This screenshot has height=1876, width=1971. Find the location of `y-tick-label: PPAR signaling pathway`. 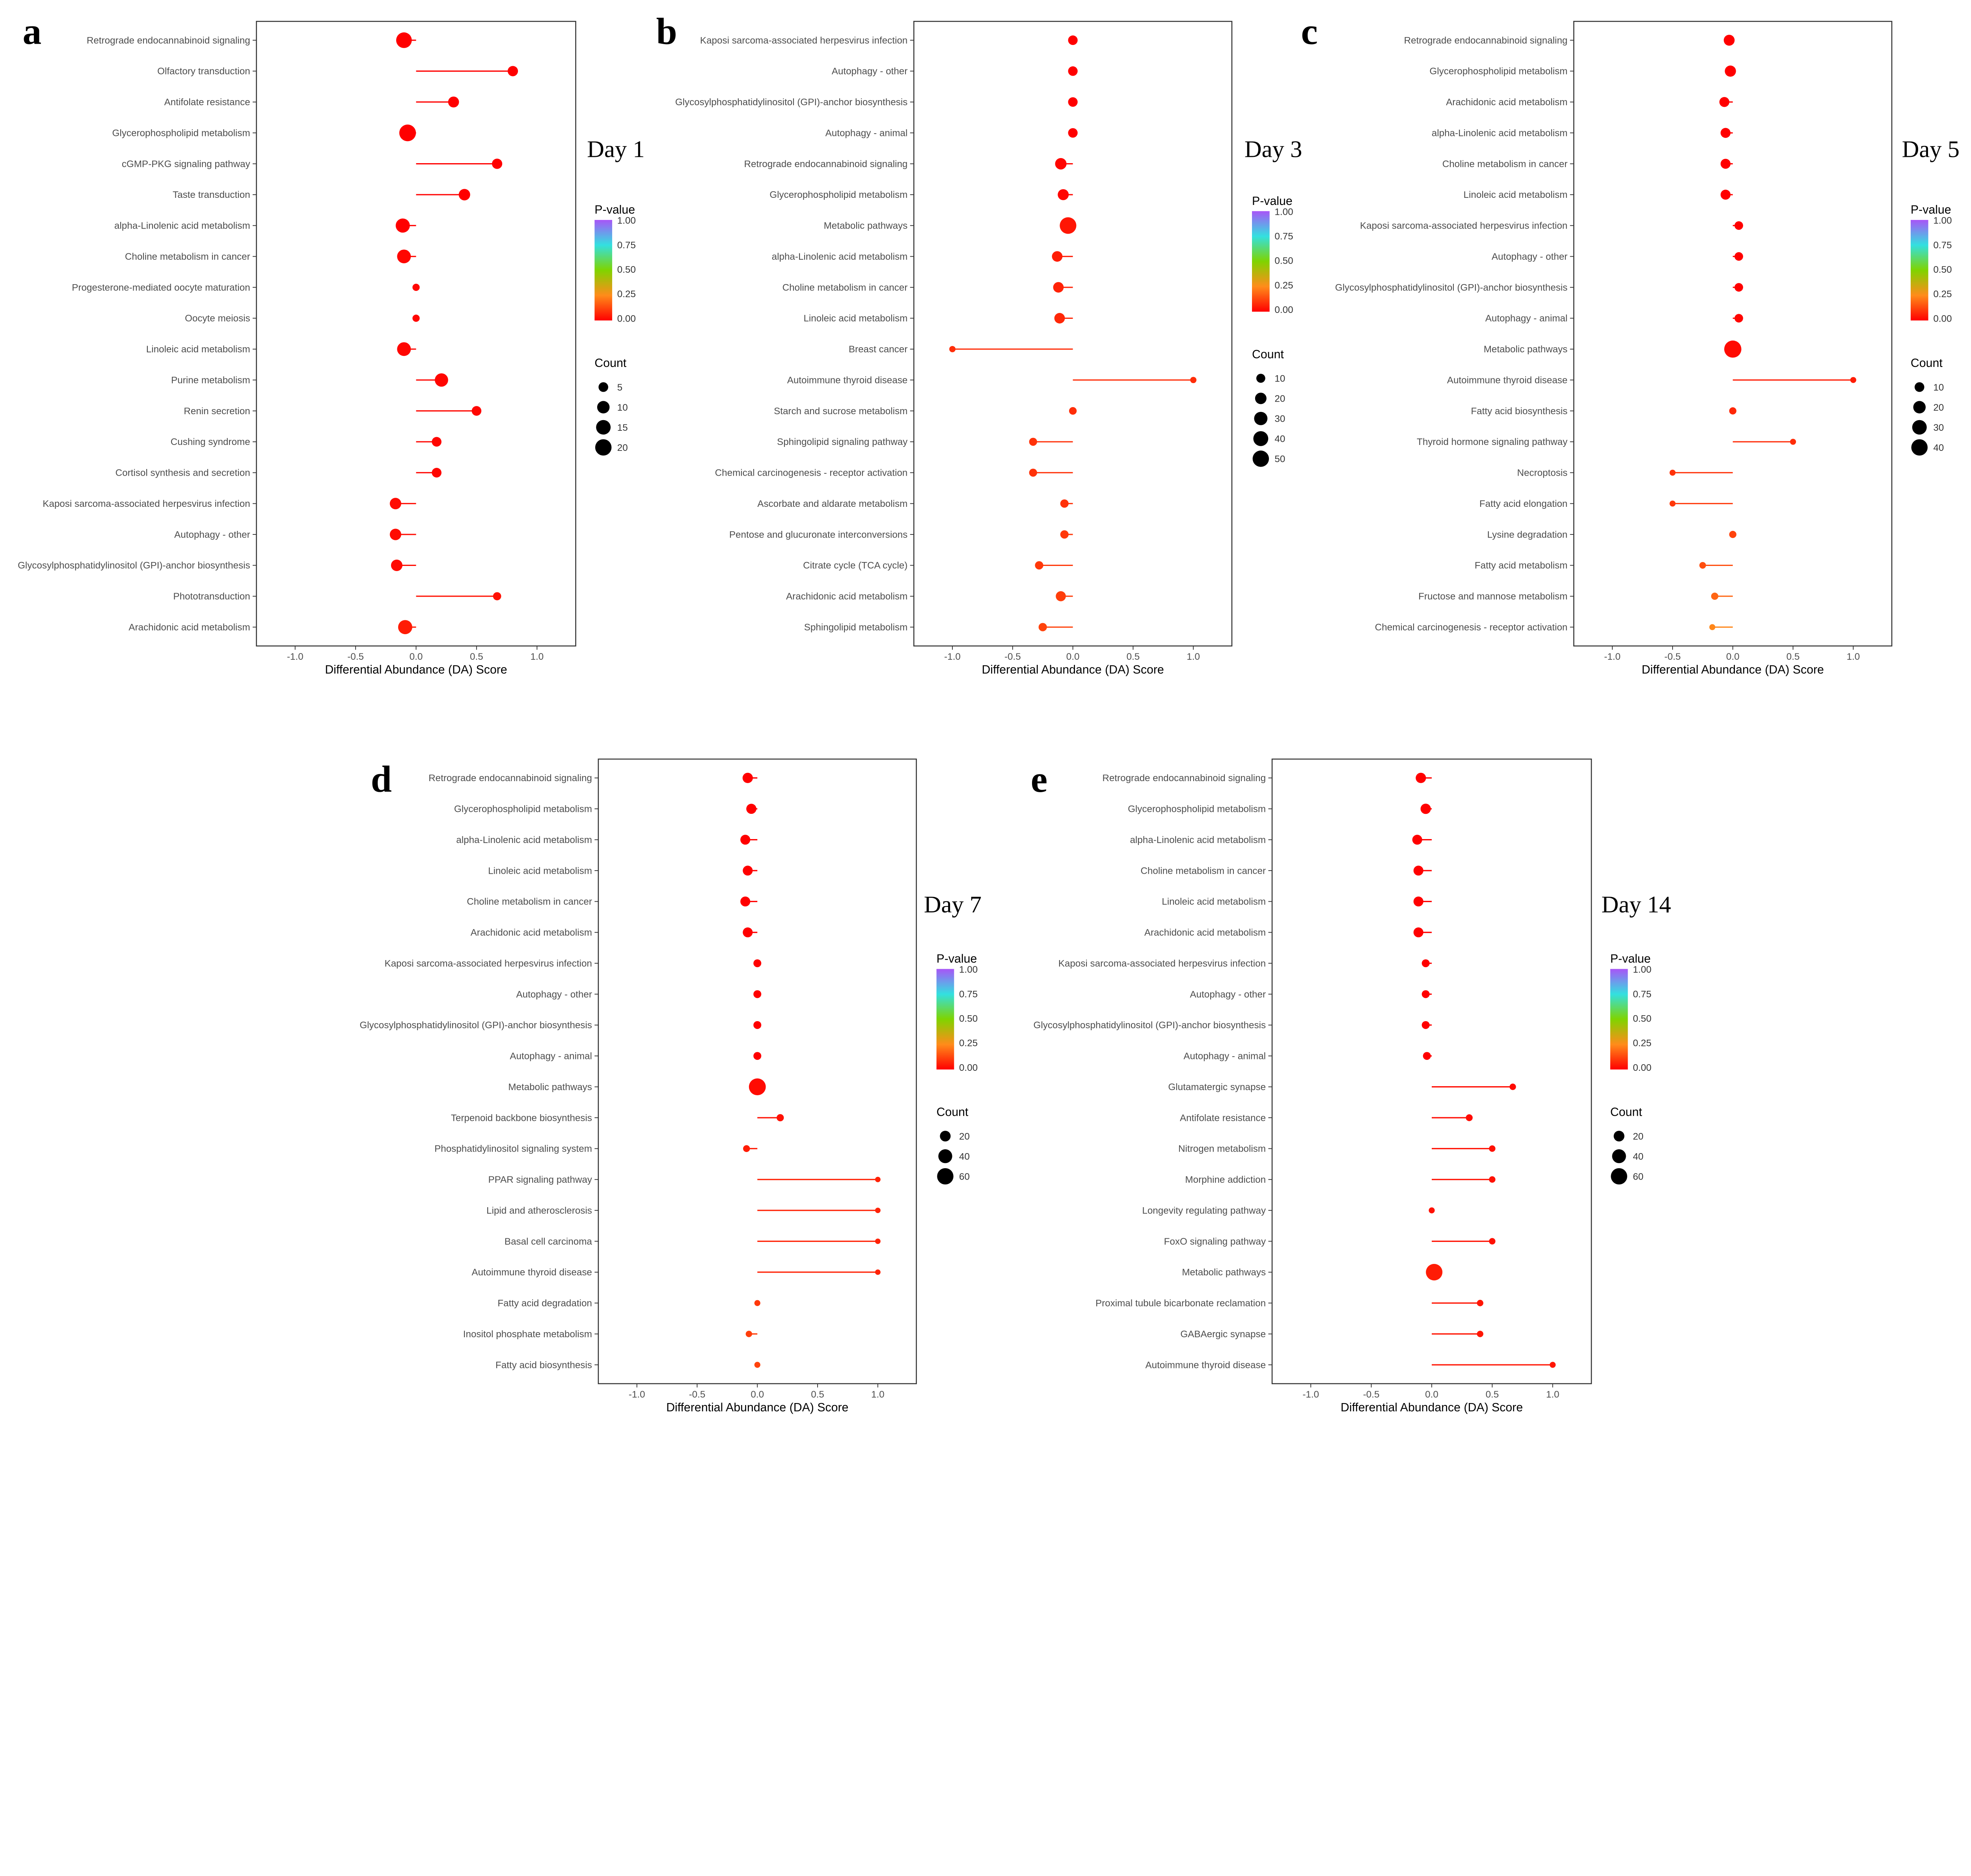

y-tick-label: PPAR signaling pathway is located at coordinates (540, 1180).